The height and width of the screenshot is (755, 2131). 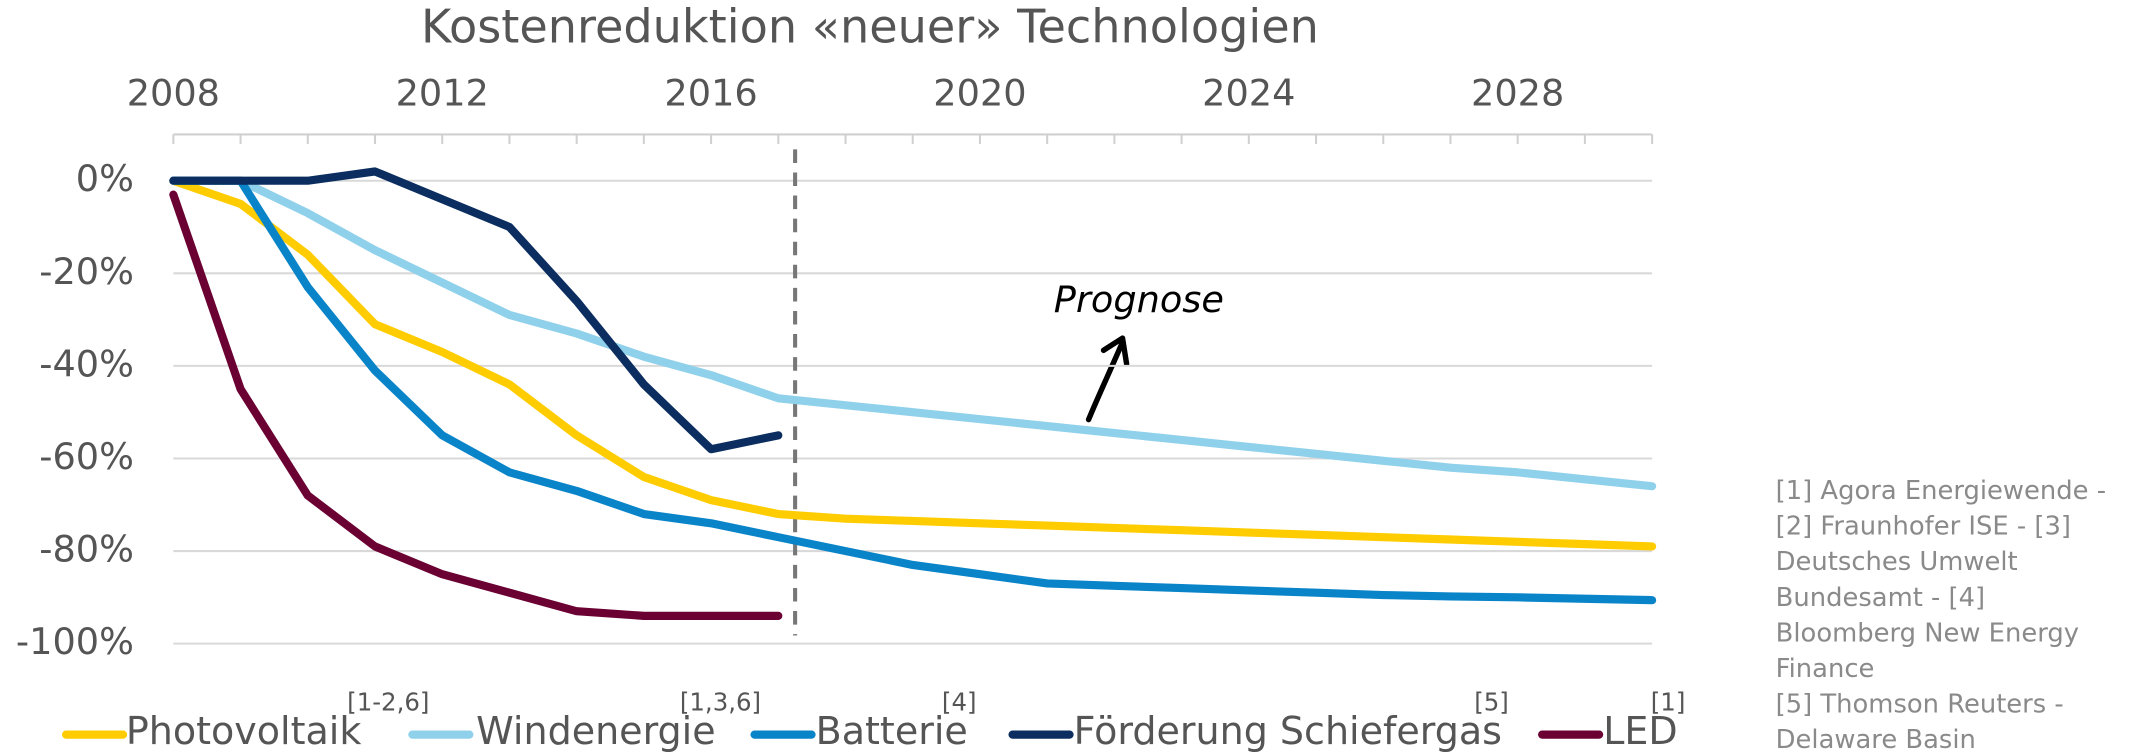 I want to click on chart-title: Kostenreduktion «neuer» Technologien, so click(x=870, y=26).